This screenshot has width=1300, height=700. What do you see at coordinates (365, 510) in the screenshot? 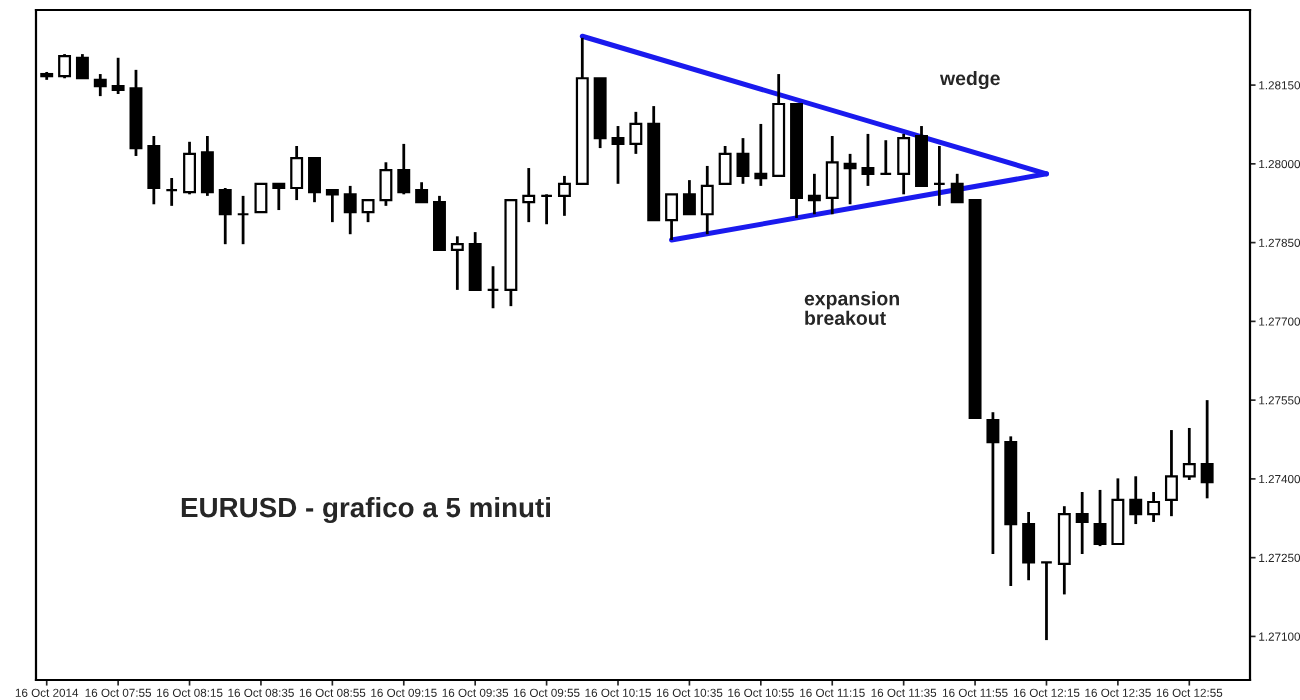
I see `annotation: EURUSD - grafico a 5 minuti` at bounding box center [365, 510].